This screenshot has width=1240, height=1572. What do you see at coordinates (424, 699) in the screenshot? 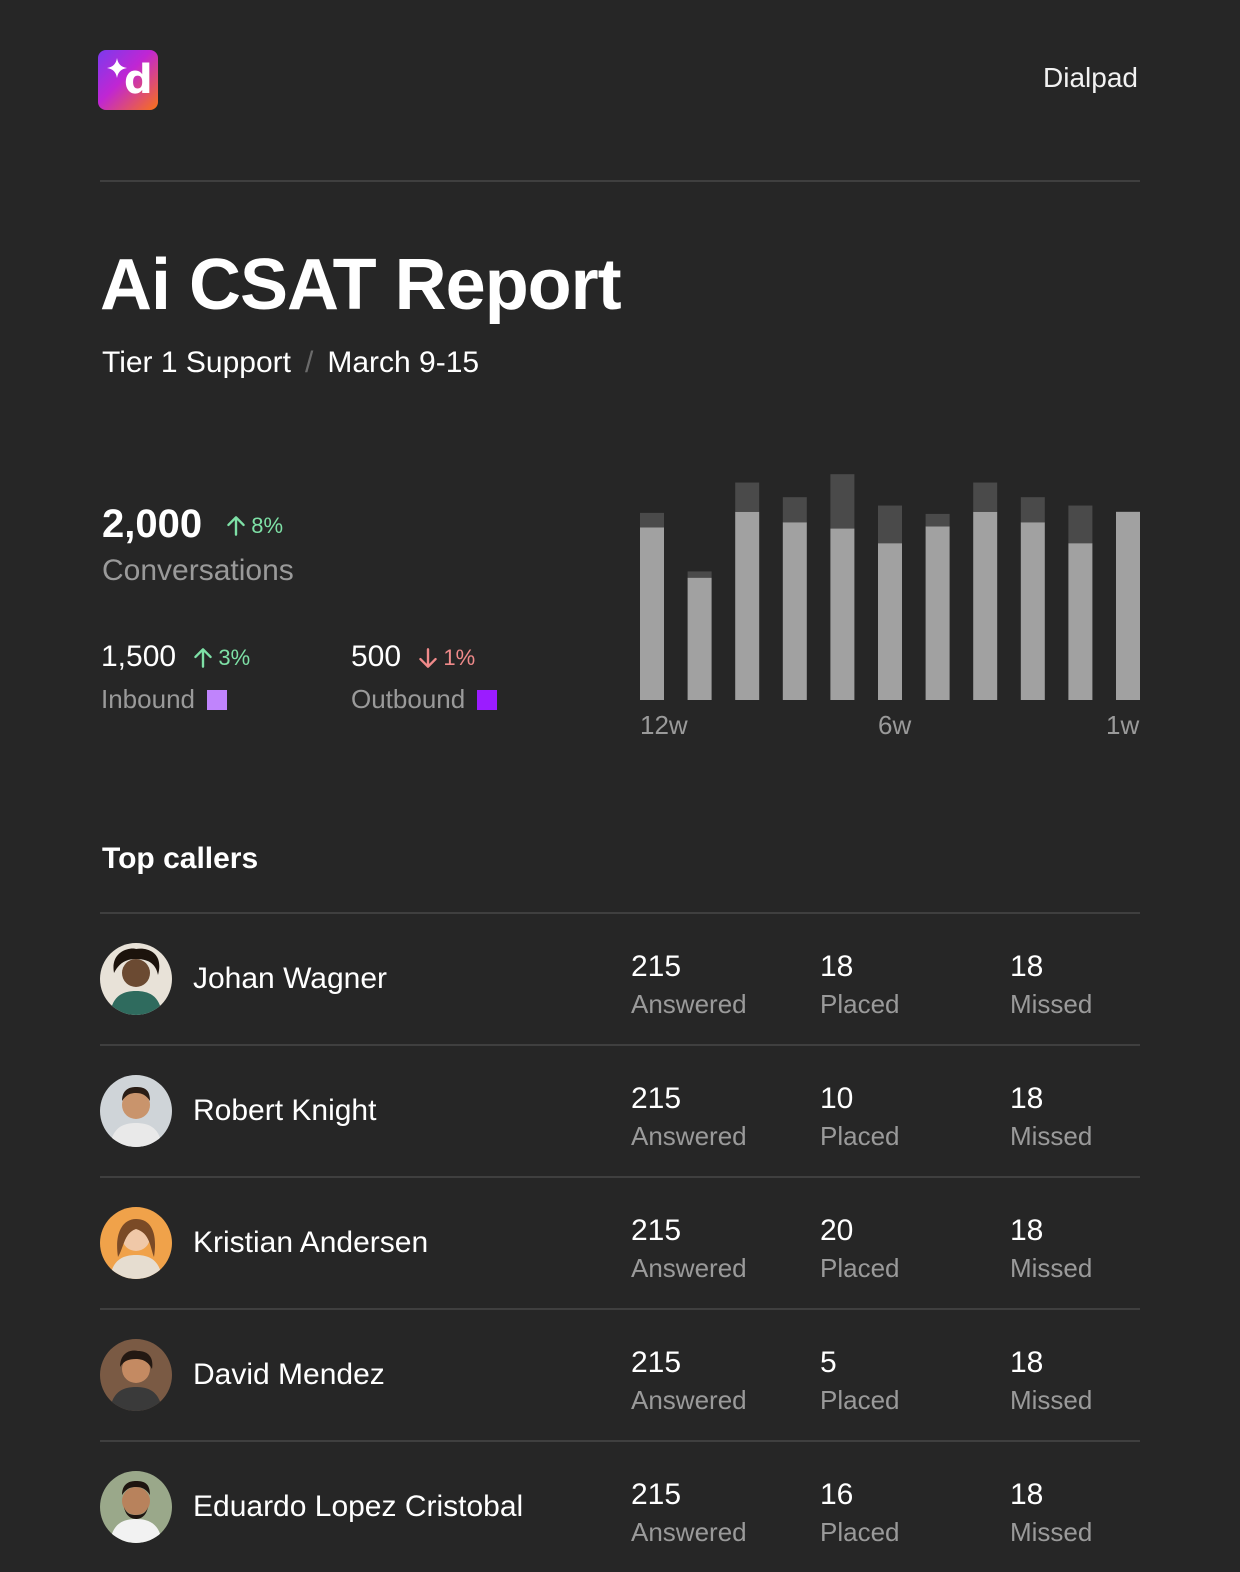
I see `outbound-legend: Outbound` at bounding box center [424, 699].